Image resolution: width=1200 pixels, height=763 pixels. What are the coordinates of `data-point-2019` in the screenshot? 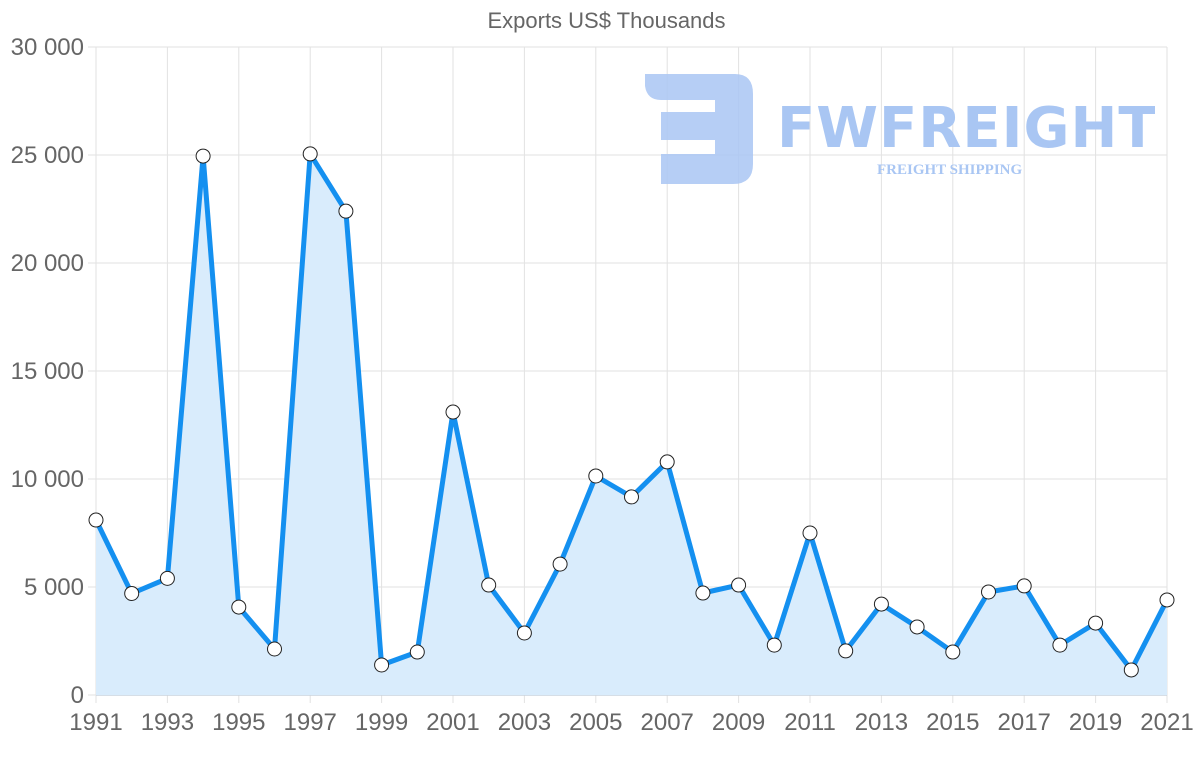 It's located at (1096, 623).